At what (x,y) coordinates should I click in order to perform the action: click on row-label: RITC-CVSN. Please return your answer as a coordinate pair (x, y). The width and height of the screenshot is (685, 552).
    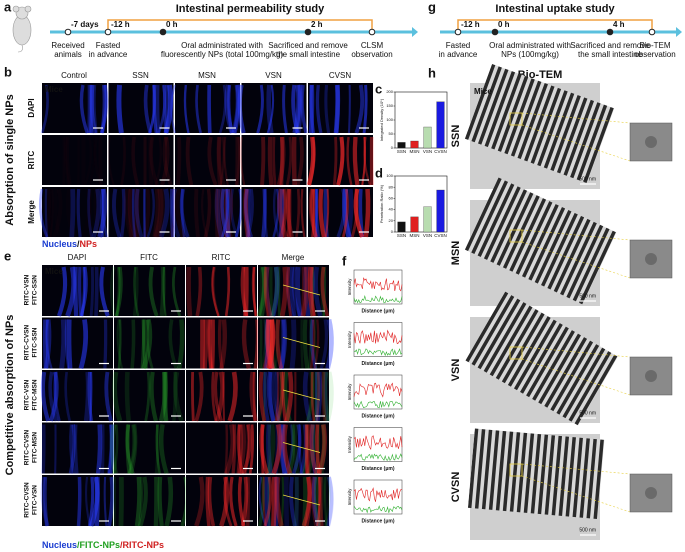
    Looking at the image, I should click on (27, 448).